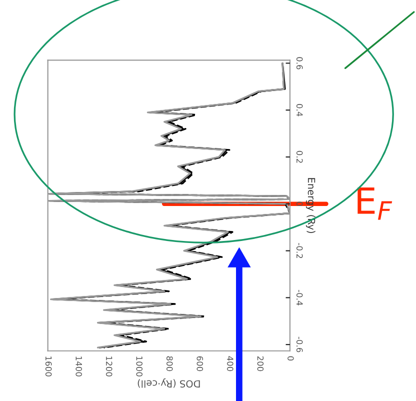  I want to click on x-tick-label: 1600, so click(48, 366).